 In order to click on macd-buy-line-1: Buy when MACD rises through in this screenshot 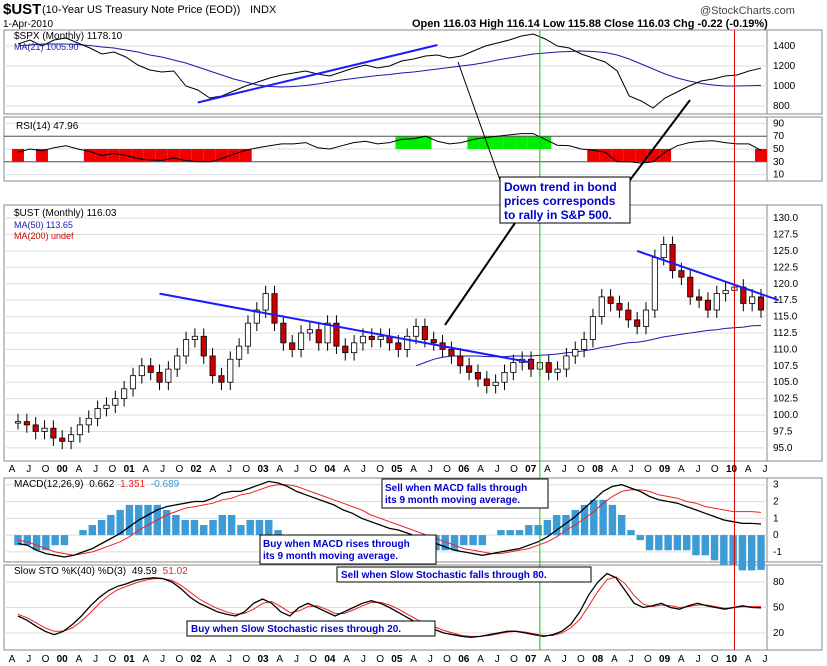, I will do `click(336, 544)`.